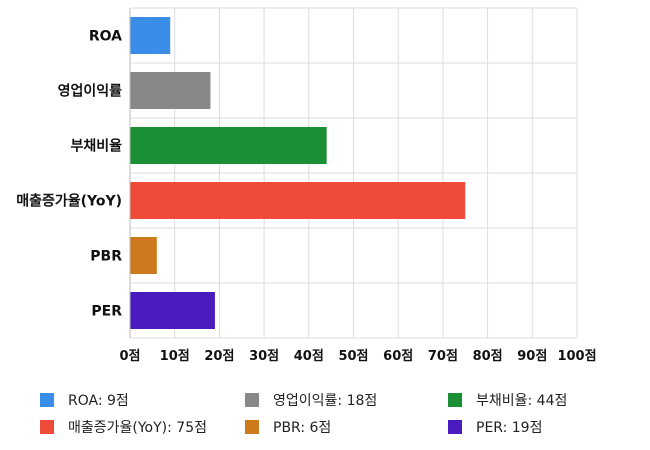 This screenshot has height=450, width=650. What do you see at coordinates (509, 428) in the screenshot?
I see `legend-label: PER: 19점` at bounding box center [509, 428].